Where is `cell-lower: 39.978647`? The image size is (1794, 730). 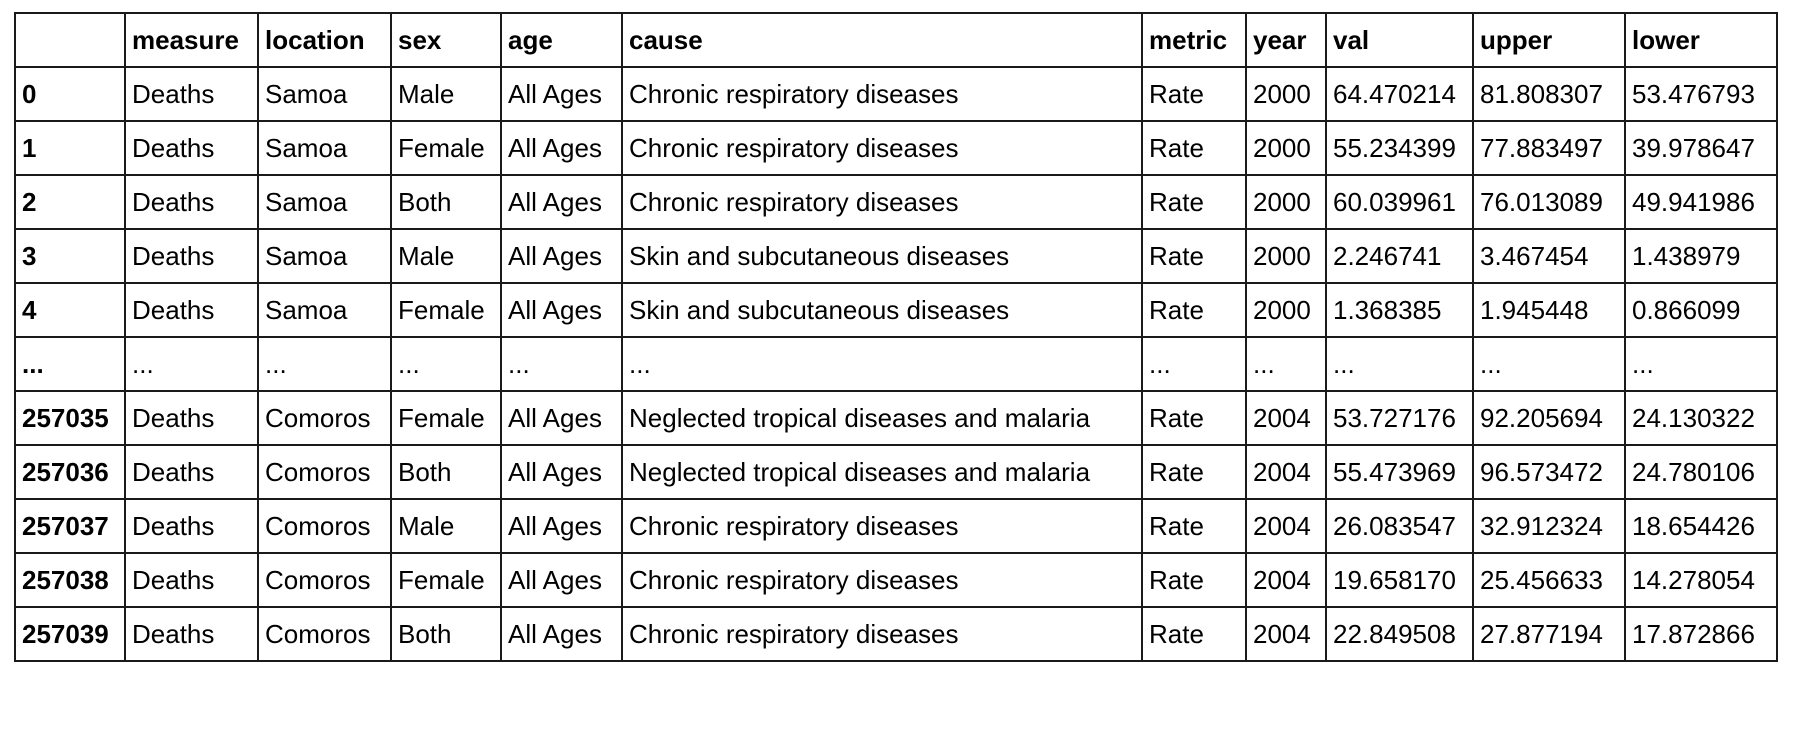
cell-lower: 39.978647 is located at coordinates (1701, 148).